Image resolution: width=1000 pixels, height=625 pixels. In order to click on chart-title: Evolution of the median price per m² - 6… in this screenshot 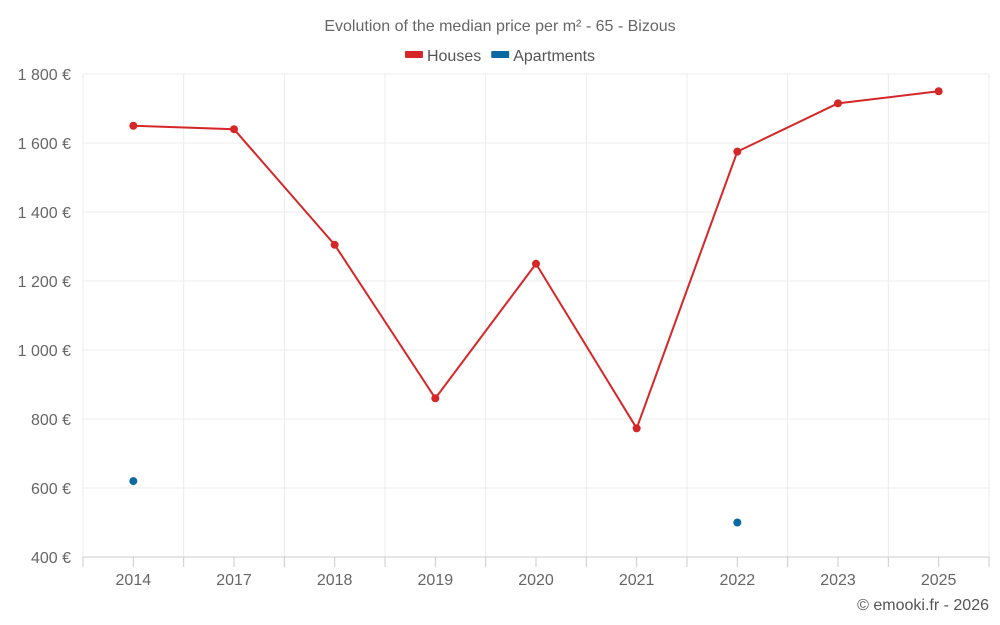, I will do `click(499, 26)`.